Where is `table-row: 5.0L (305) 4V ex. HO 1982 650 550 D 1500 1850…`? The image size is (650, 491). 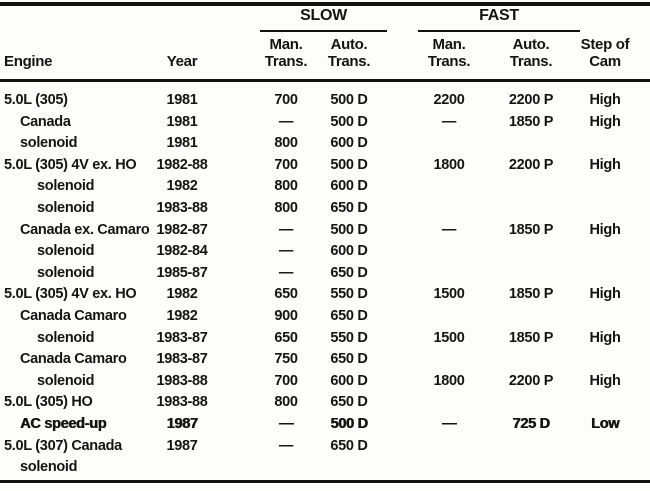
table-row: 5.0L (305) 4V ex. HO 1982 650 550 D 1500 1850… is located at coordinates (325, 295).